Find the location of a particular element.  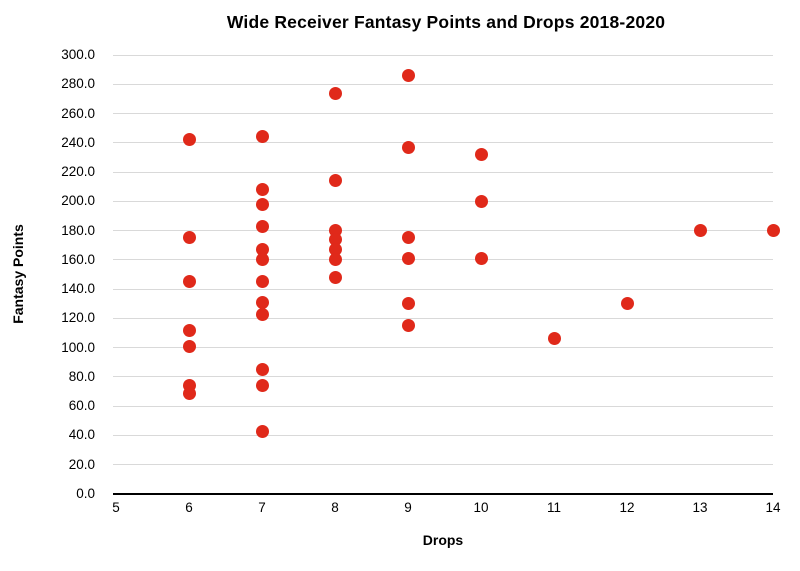

y-tick-label: 40.0 is located at coordinates (81, 435).